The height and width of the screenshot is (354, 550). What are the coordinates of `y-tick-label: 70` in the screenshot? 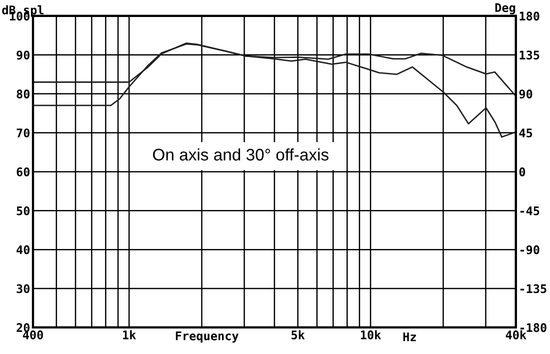 It's located at (23, 133).